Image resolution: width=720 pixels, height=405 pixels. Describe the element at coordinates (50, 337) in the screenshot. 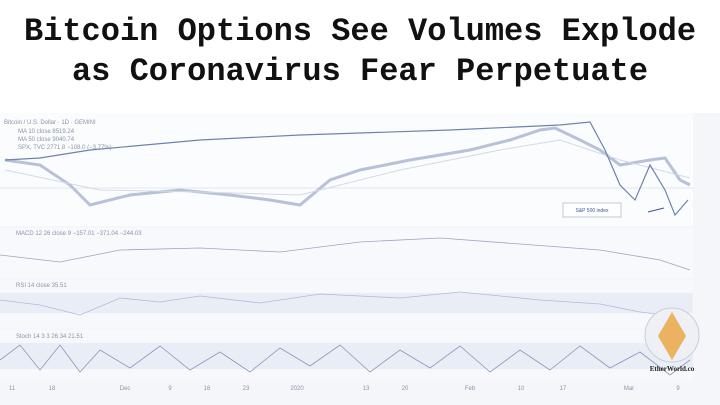

I see `pane-label: Stoch 14 3 3 26.34 21.51` at that location.